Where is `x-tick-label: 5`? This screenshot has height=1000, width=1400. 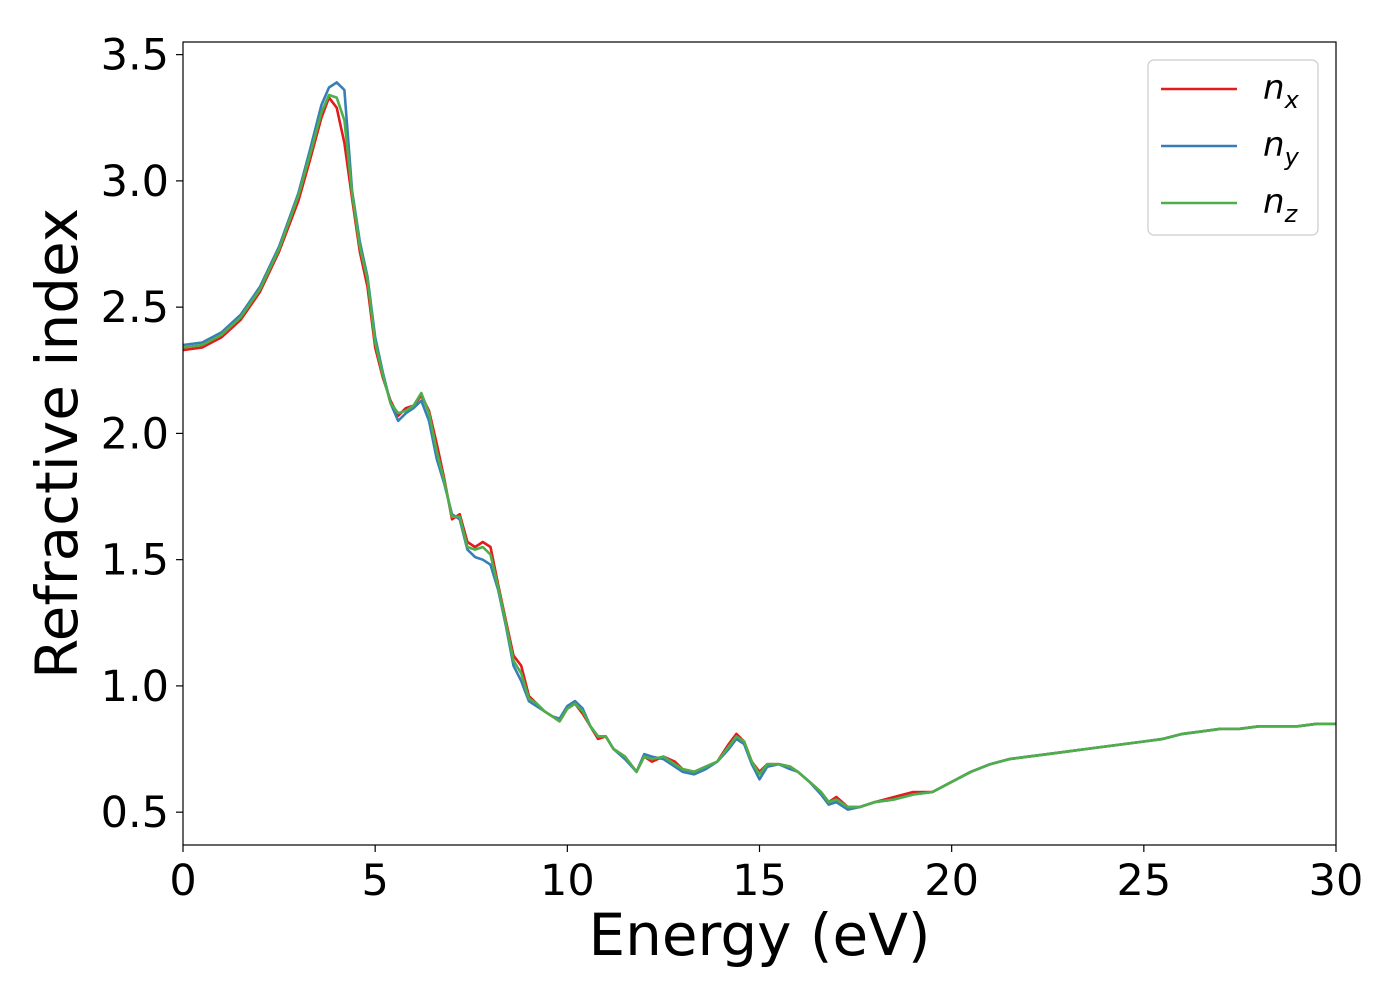
x-tick-label: 5 is located at coordinates (374, 881).